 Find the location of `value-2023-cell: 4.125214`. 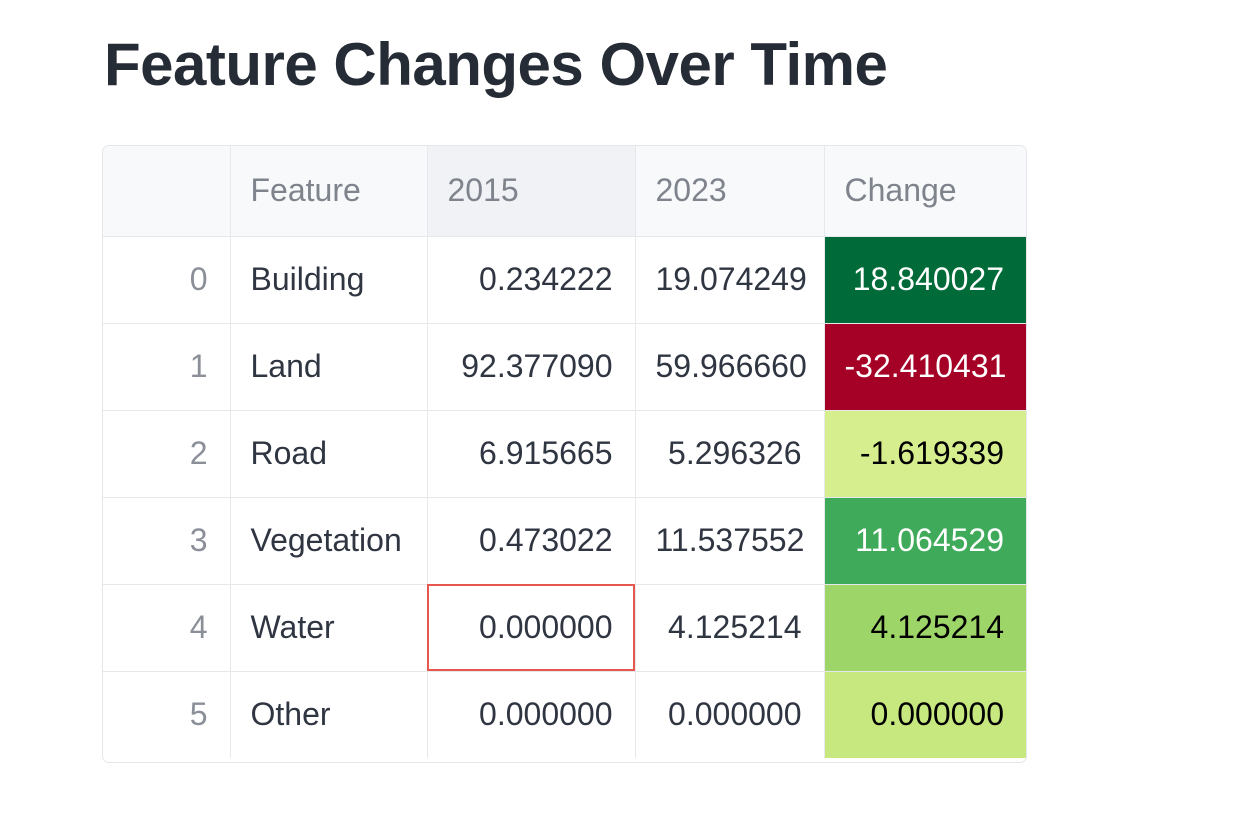

value-2023-cell: 4.125214 is located at coordinates (730, 628).